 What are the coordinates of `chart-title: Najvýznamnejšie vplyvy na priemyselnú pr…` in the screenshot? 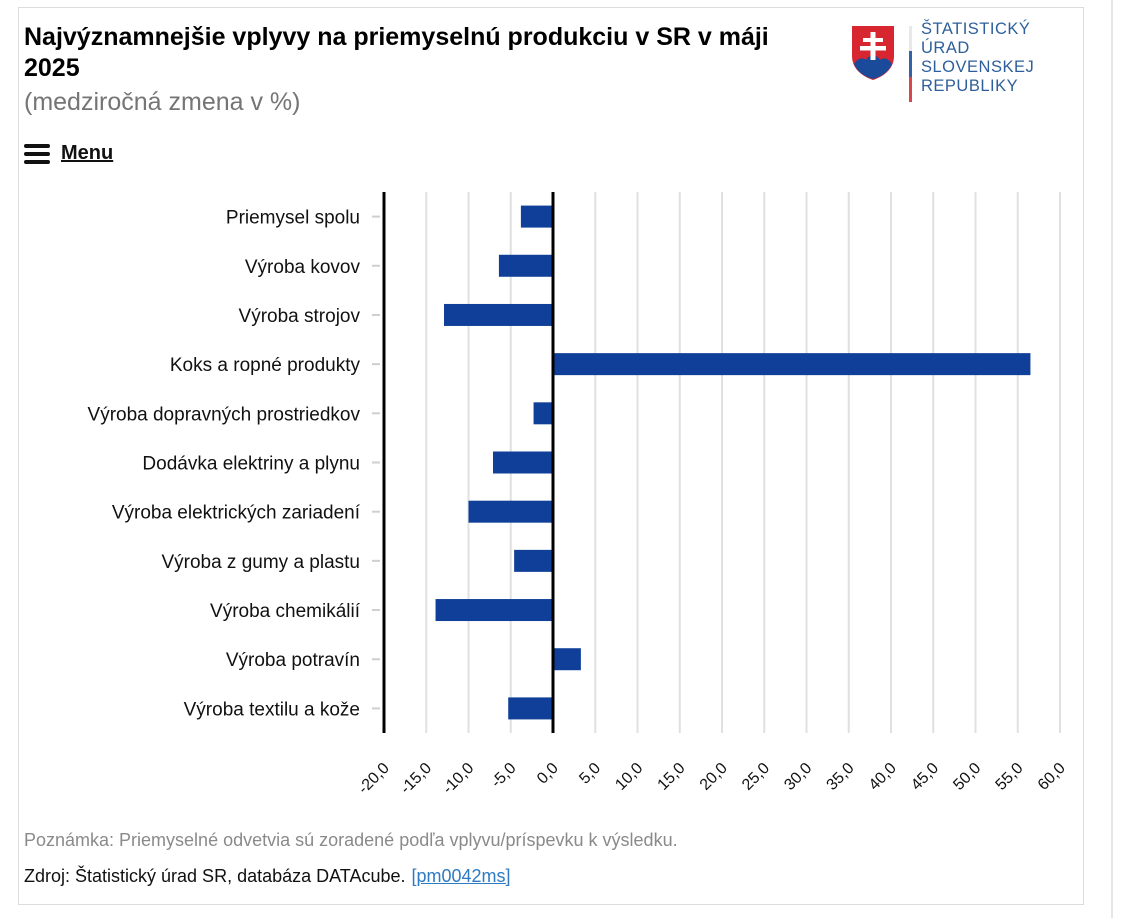 It's located at (396, 52).